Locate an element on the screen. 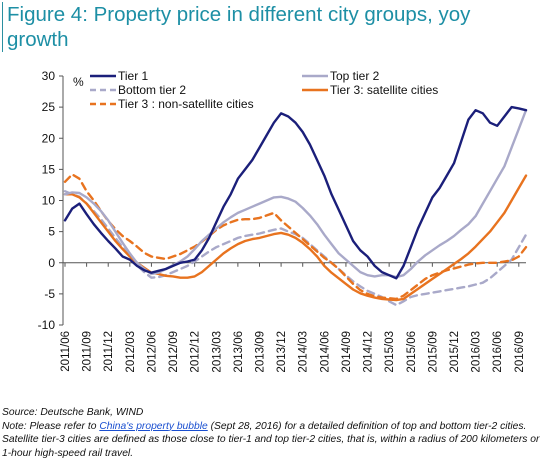  y-tick-label: 0 is located at coordinates (51, 263).